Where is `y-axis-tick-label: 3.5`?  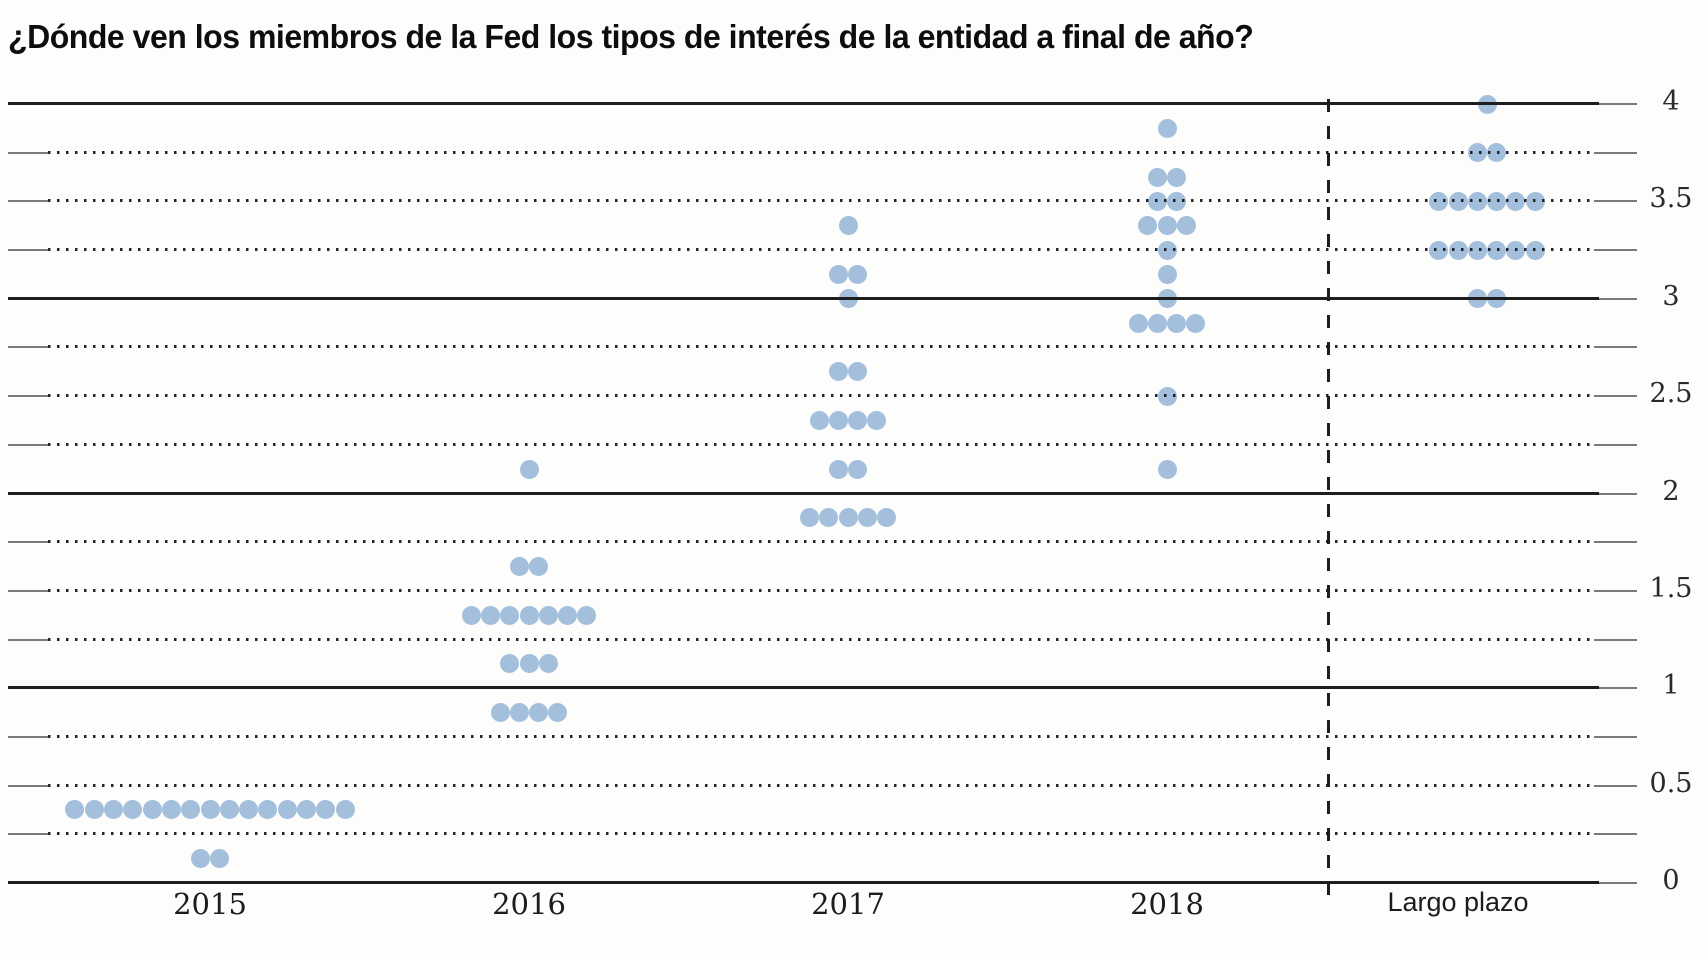 y-axis-tick-label: 3.5 is located at coordinates (1671, 199).